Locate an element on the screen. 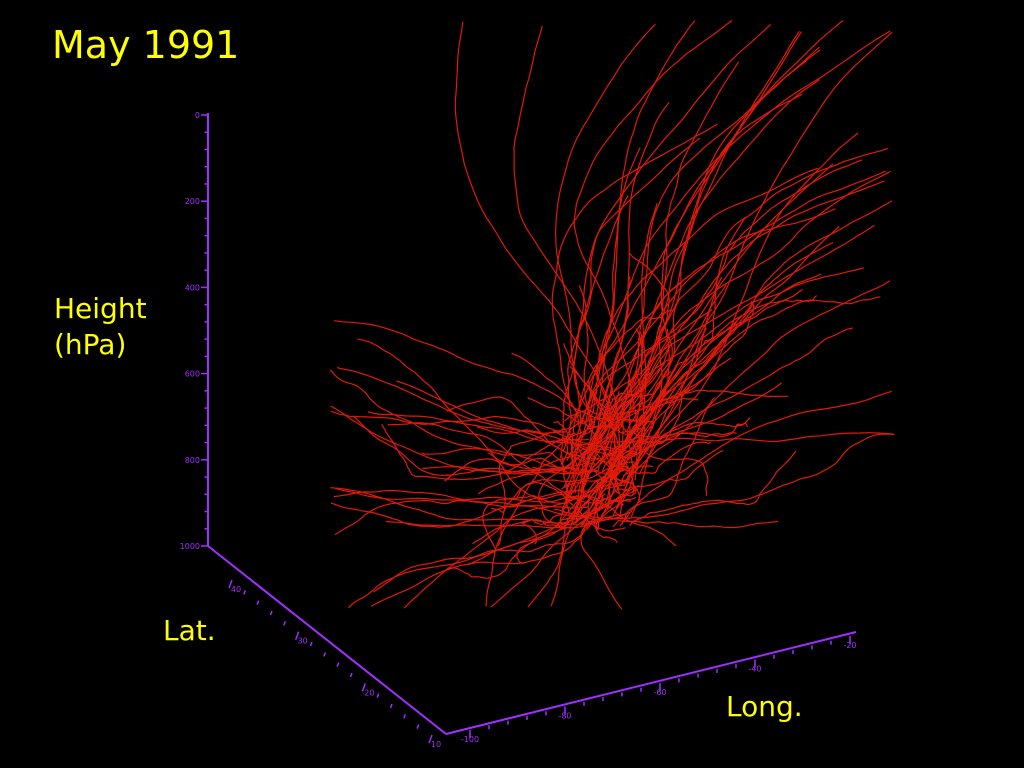 Image resolution: width=1024 pixels, height=768 pixels. tick-label: -60 is located at coordinates (659, 692).